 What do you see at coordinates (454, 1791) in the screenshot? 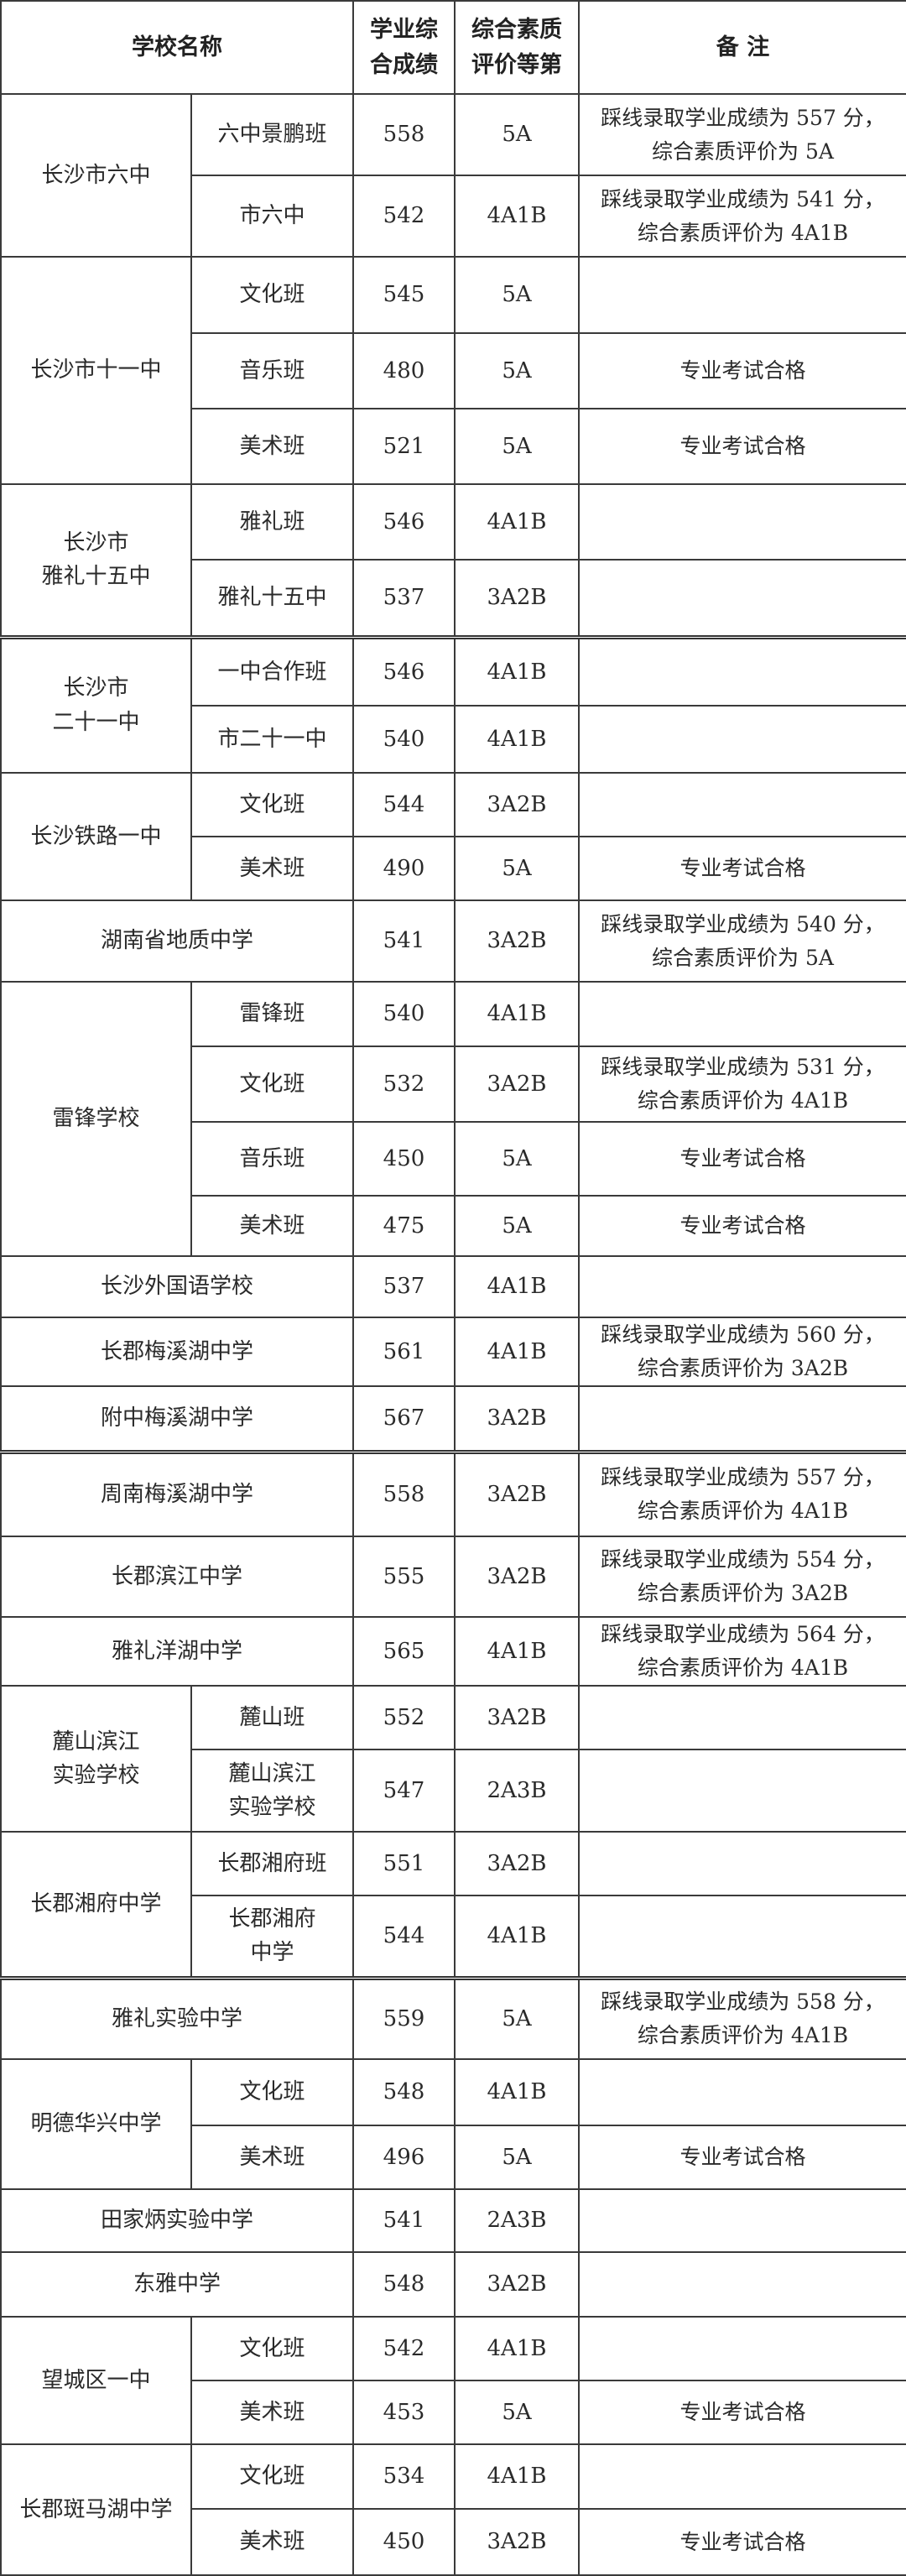
I see `table-row: 麓山滨江 实验学校 547 2A3B` at bounding box center [454, 1791].